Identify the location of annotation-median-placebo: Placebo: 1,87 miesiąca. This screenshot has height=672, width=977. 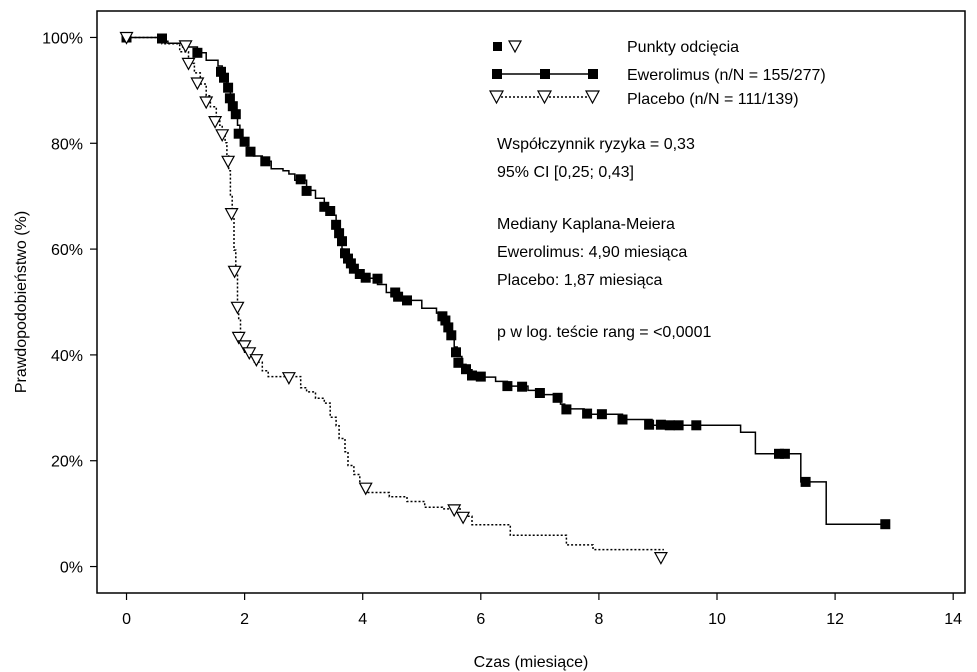
(580, 280).